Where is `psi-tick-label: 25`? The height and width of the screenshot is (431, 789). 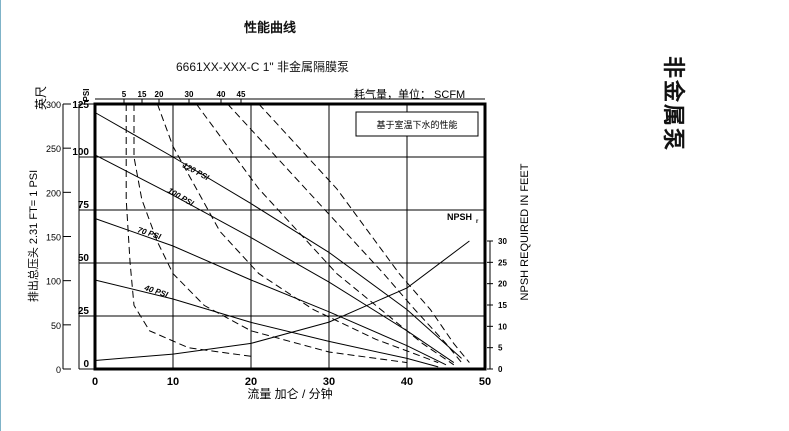
psi-tick-label: 25 is located at coordinates (84, 311).